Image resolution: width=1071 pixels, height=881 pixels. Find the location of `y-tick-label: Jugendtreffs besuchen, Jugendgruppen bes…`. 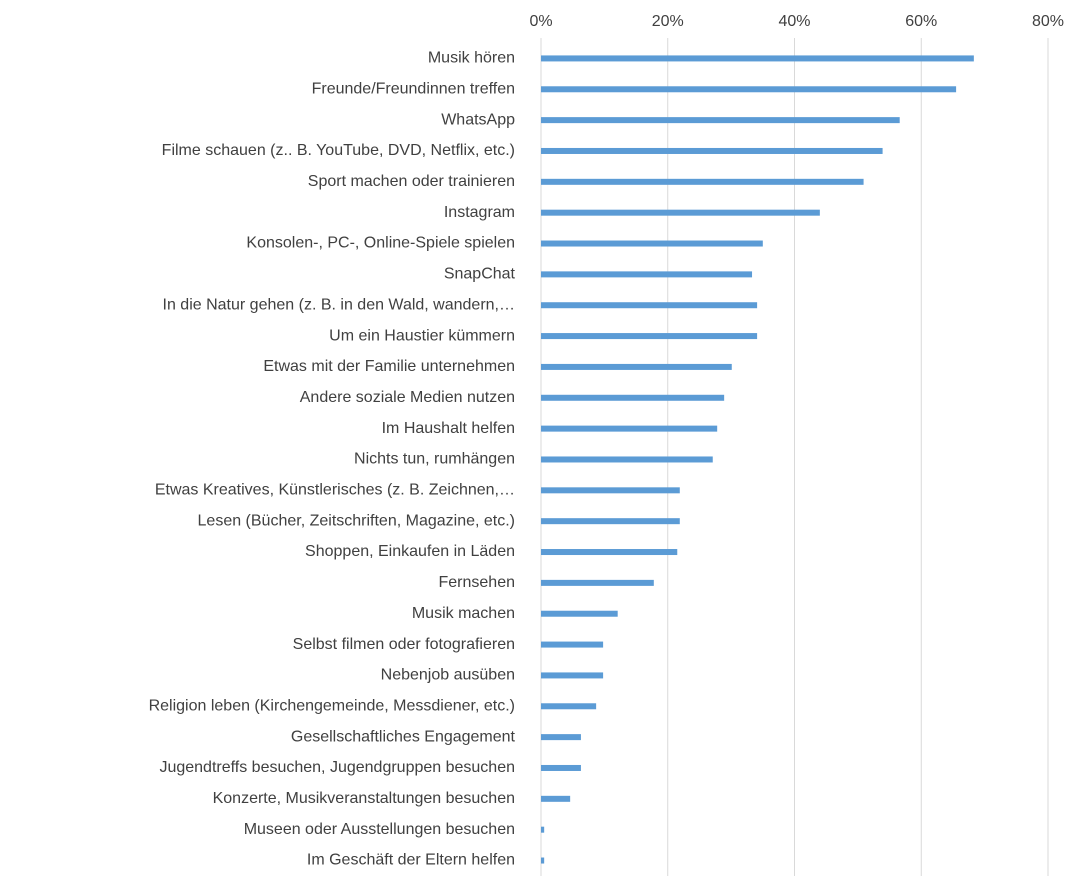

y-tick-label: Jugendtreffs besuchen, Jugendgruppen bes… is located at coordinates (337, 767).